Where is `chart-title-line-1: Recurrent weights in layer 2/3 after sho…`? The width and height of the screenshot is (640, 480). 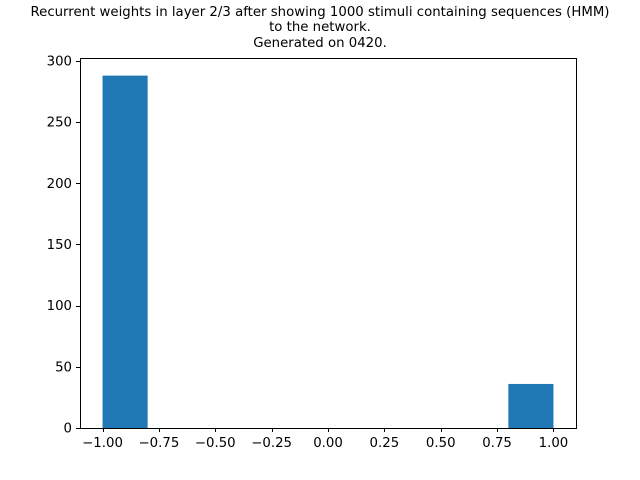 chart-title-line-1: Recurrent weights in layer 2/3 after sho… is located at coordinates (320, 12).